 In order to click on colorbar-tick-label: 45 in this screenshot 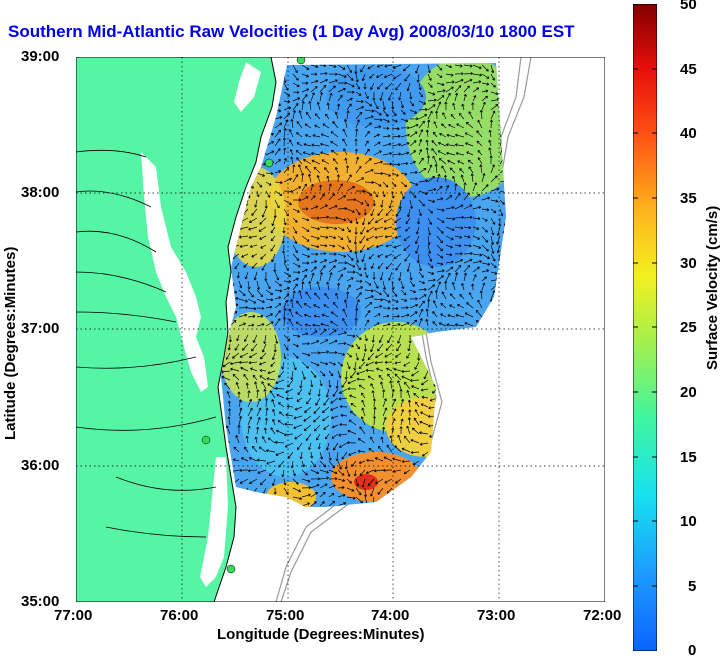, I will do `click(688, 69)`.